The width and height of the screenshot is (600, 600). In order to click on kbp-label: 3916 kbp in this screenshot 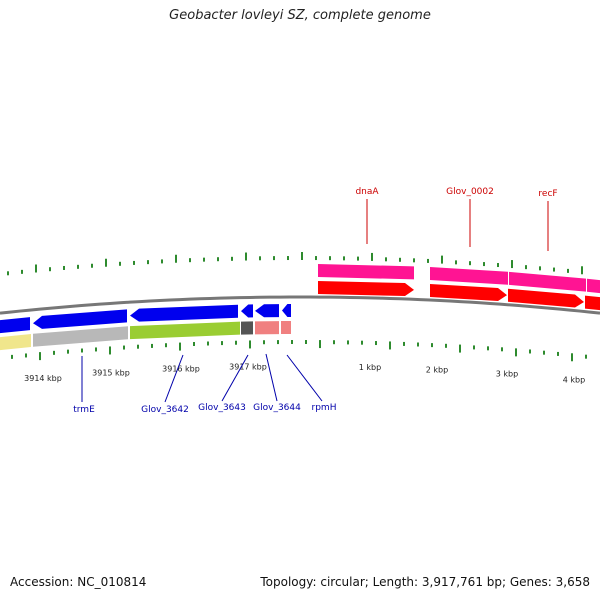, I will do `click(181, 369)`.